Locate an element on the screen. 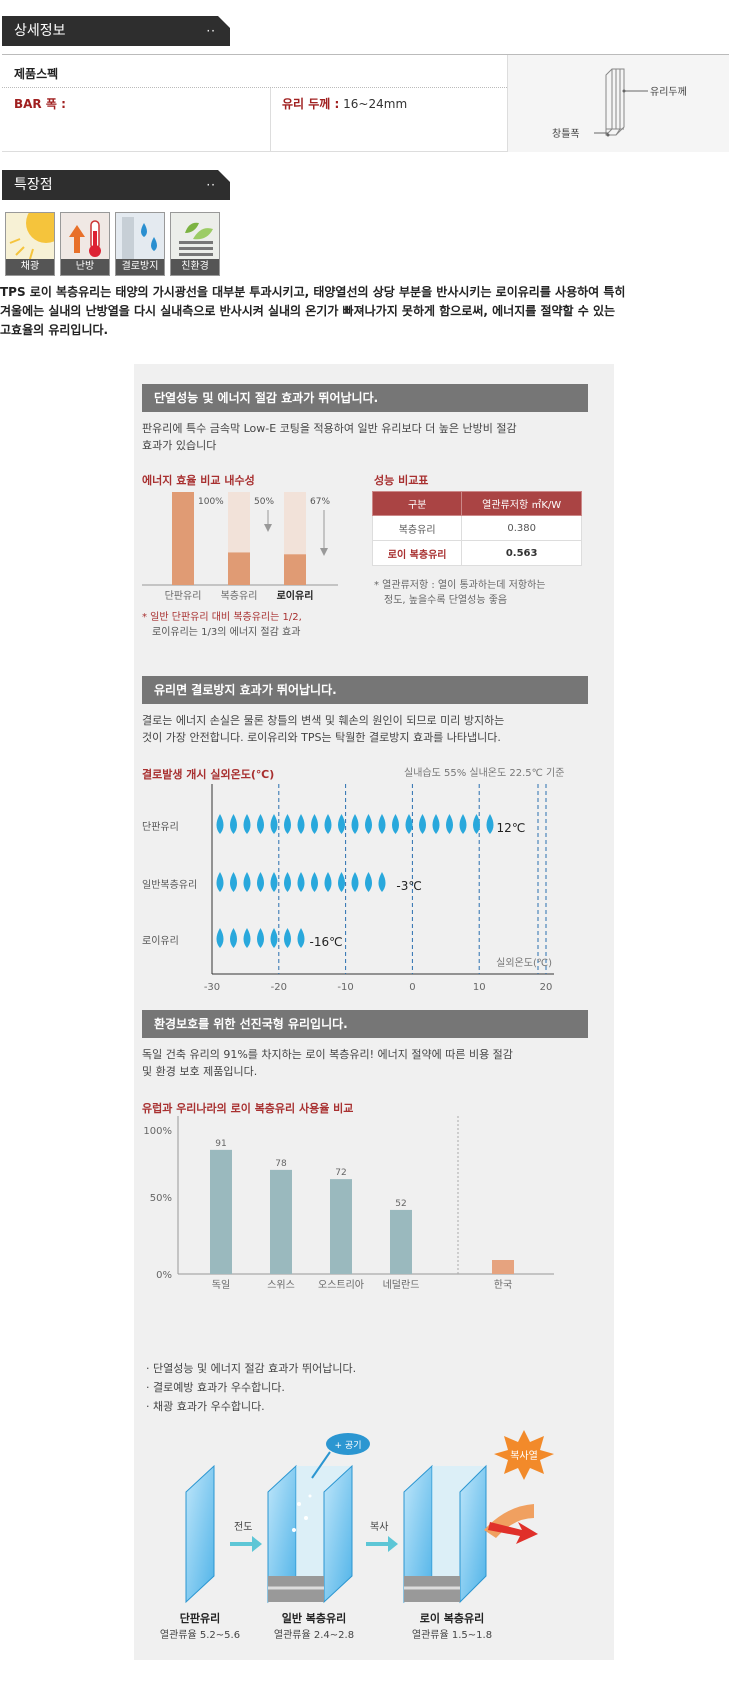  air-label: + 공기 is located at coordinates (348, 1445).